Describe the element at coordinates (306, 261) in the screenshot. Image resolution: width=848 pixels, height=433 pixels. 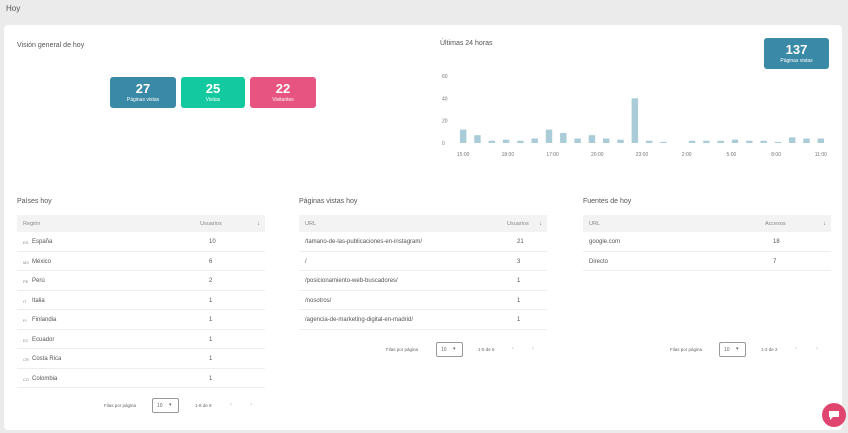
I see `page-url: /` at that location.